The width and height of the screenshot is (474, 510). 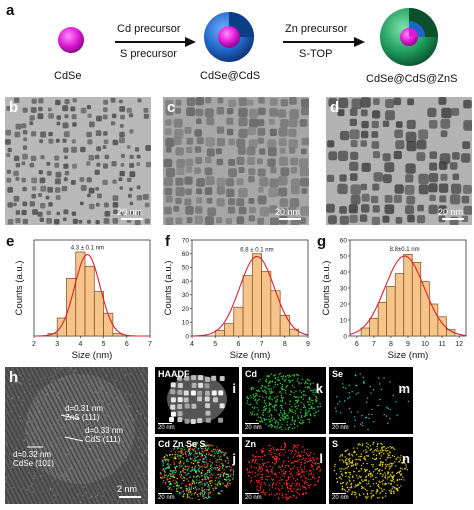 I want to click on scale-label-c: 20 nm, so click(x=288, y=212).